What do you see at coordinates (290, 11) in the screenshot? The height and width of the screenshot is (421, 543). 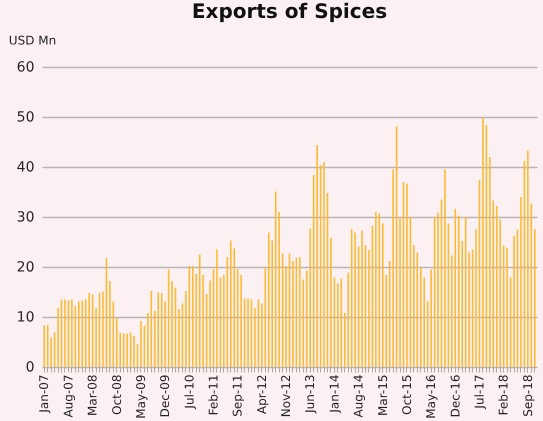 I see `chart-title: Exports of Spices` at bounding box center [290, 11].